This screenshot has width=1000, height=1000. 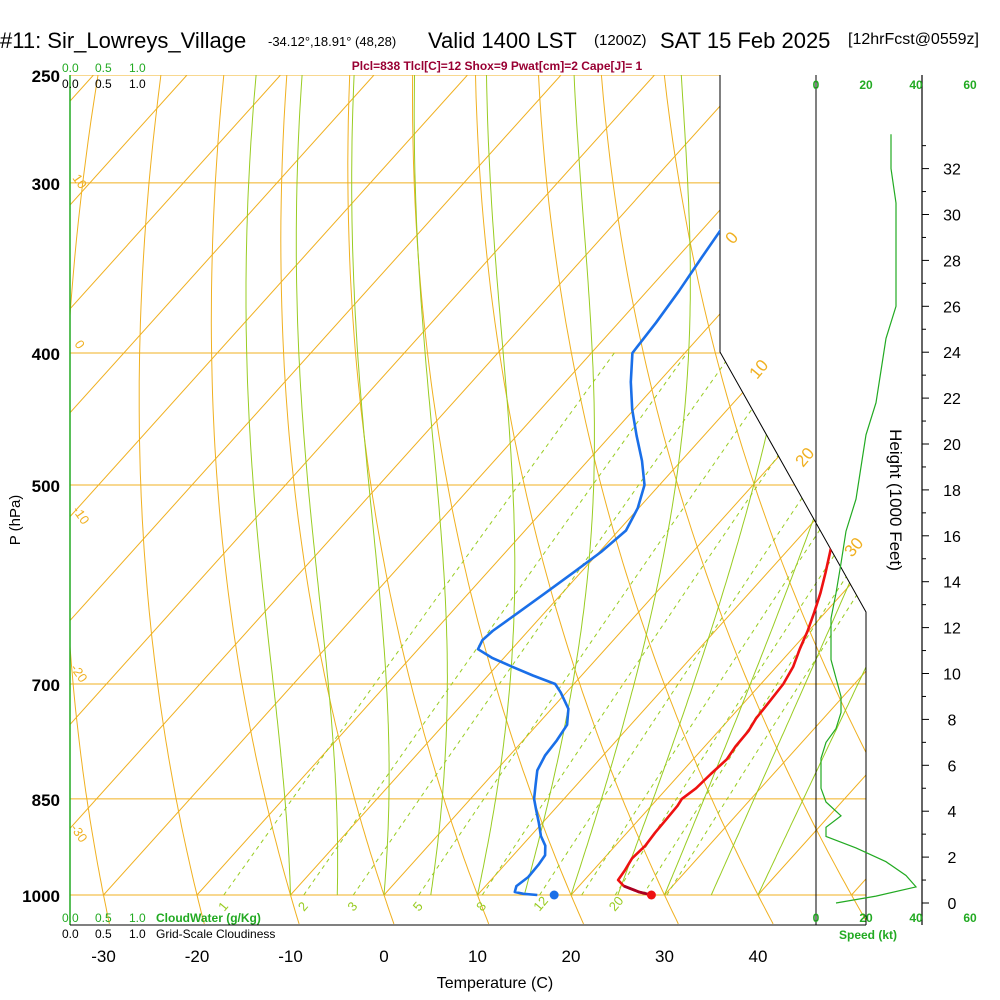 What do you see at coordinates (952, 261) in the screenshot?
I see `height-tick-label: 28` at bounding box center [952, 261].